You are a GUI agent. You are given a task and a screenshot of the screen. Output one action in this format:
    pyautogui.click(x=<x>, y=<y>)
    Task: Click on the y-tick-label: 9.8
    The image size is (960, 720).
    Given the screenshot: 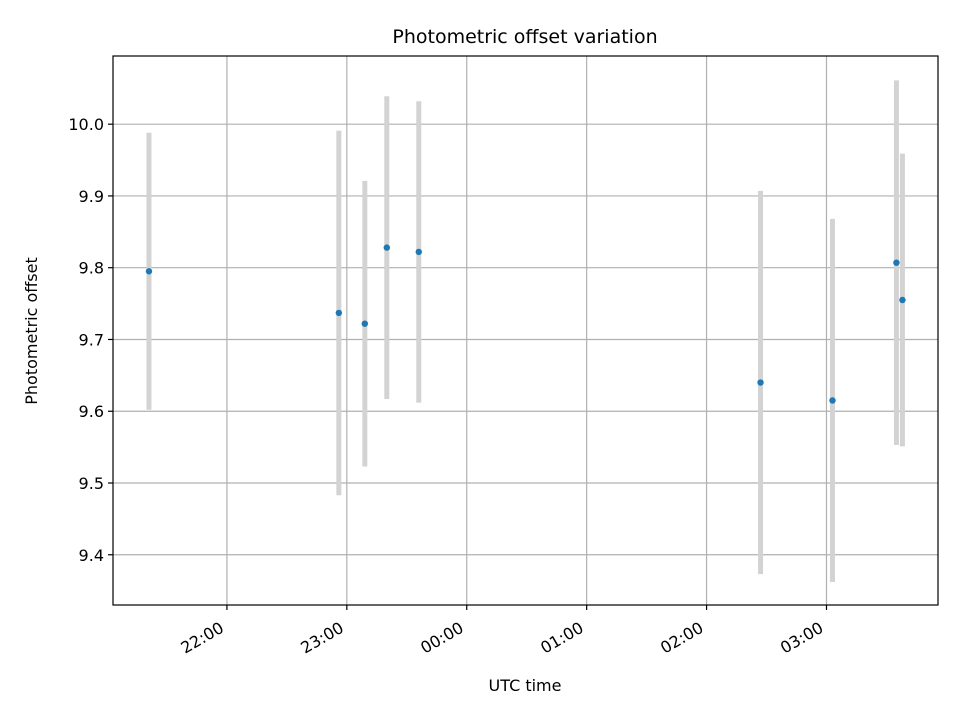 What is the action you would take?
    pyautogui.click(x=91, y=268)
    